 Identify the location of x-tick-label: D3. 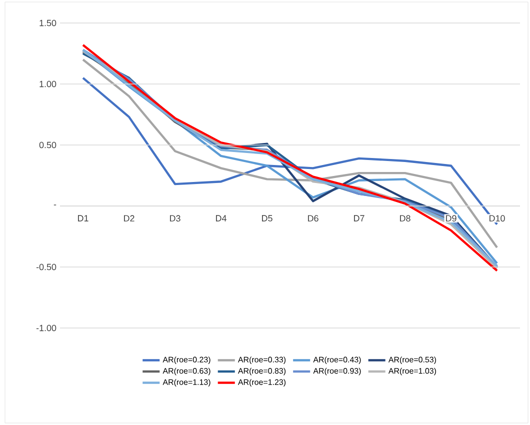
(175, 218).